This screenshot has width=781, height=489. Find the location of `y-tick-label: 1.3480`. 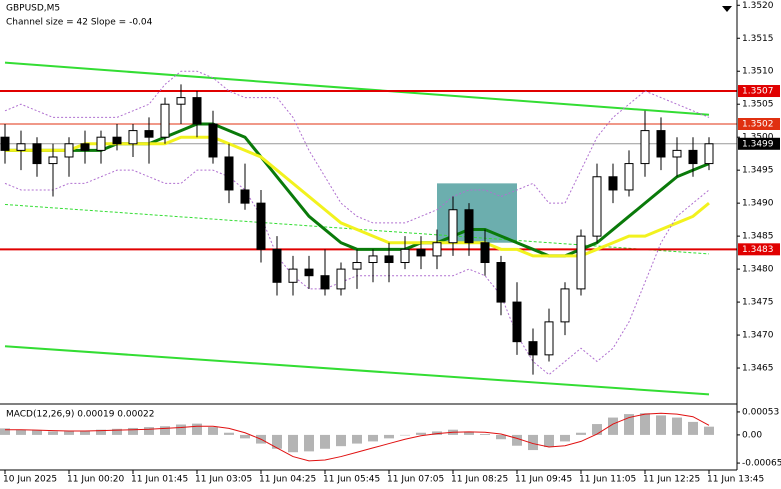

y-tick-label: 1.3480 is located at coordinates (758, 270).